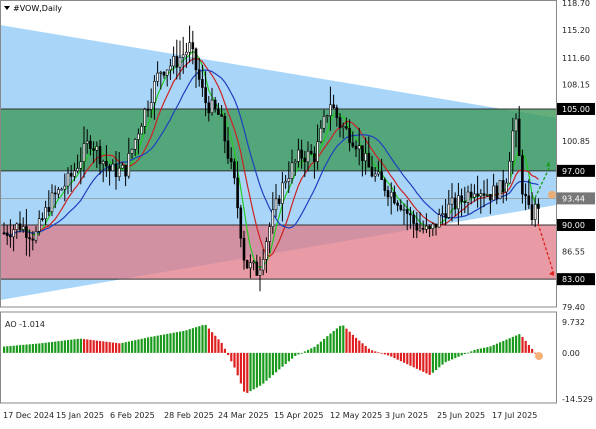 The height and width of the screenshot is (429, 596). Describe the element at coordinates (552, 194) in the screenshot. I see `current-price-dot` at that location.